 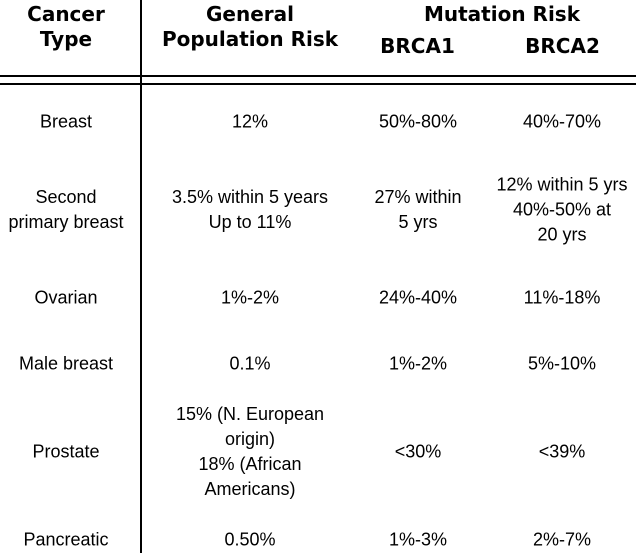 What do you see at coordinates (501, 14) in the screenshot?
I see `header-mutation-risk: Mutation Risk` at bounding box center [501, 14].